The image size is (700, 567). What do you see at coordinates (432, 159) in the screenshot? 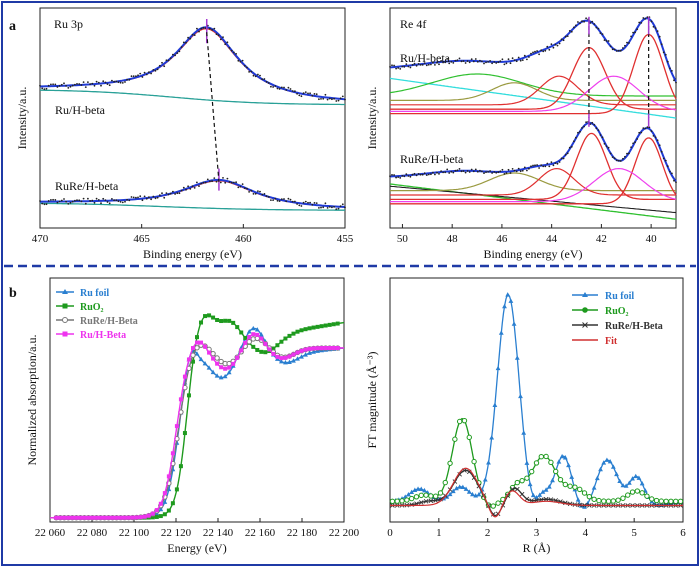
I see `re4f-label-rure-h-beta: RuRe/H-beta` at bounding box center [432, 159].